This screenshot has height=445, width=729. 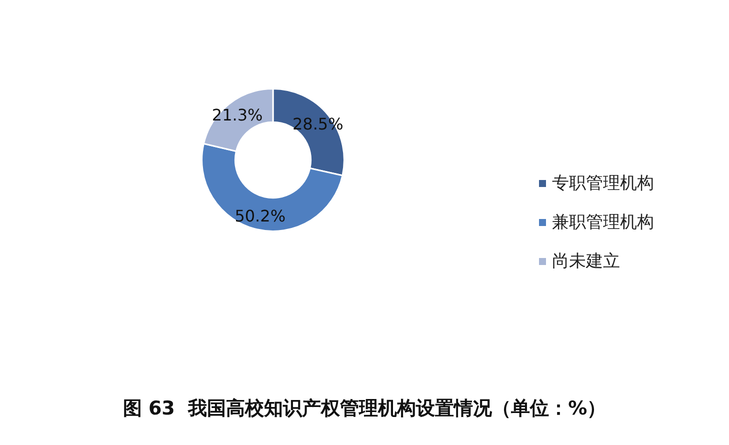 What do you see at coordinates (586, 262) in the screenshot?
I see `legend-label: 尚未建立` at bounding box center [586, 262].